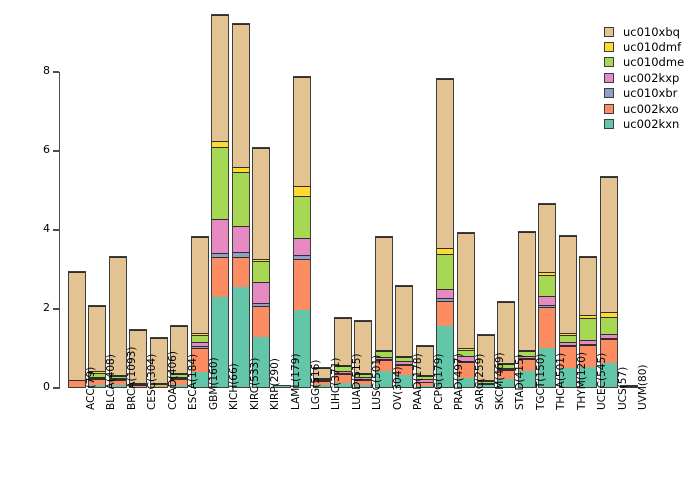 The image size is (700, 480). Describe the element at coordinates (622, 388) in the screenshot. I see `x-axis-tick-label: UCS(57)` at that location.